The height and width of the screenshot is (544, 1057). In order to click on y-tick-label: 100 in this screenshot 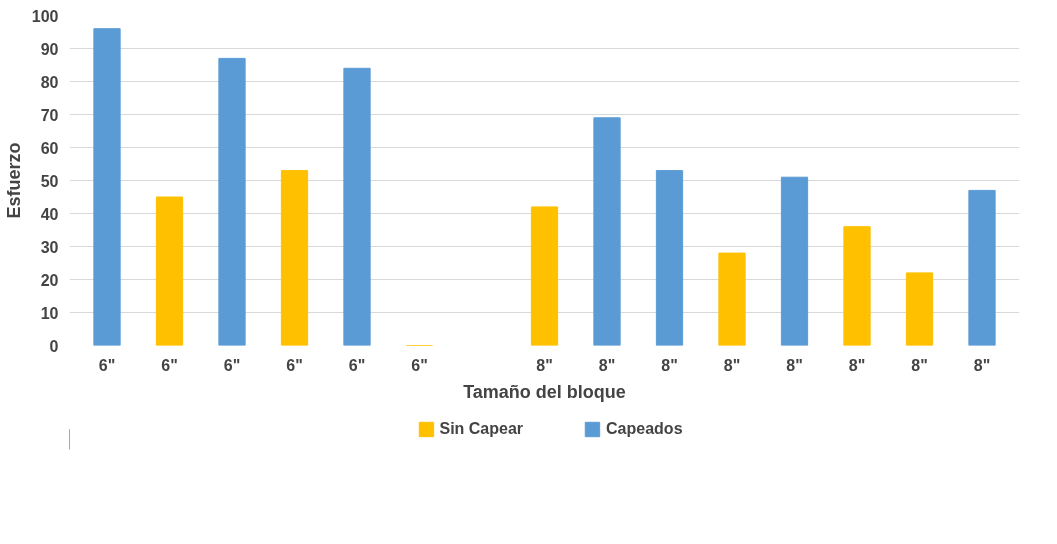, I will do `click(45, 16)`.